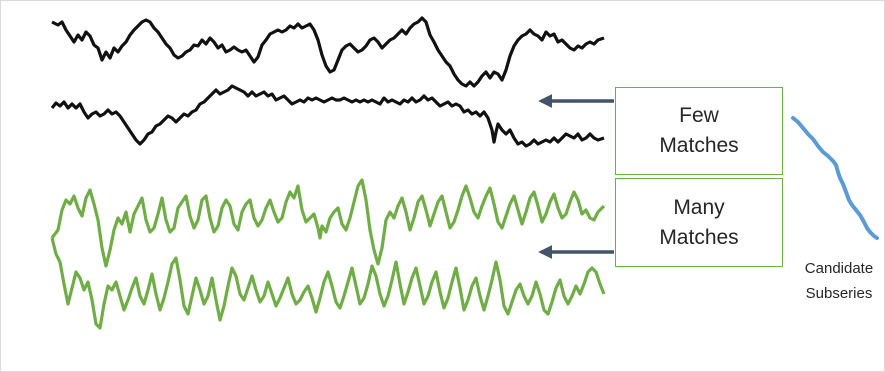 The width and height of the screenshot is (885, 372). Describe the element at coordinates (699, 237) in the screenshot. I see `many-matches-label-line2: Matches` at that location.